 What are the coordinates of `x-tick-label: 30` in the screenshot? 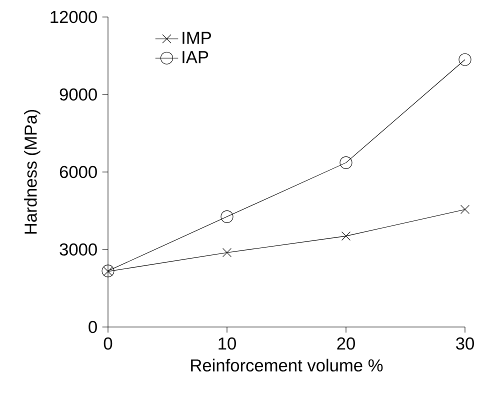 It's located at (465, 343).